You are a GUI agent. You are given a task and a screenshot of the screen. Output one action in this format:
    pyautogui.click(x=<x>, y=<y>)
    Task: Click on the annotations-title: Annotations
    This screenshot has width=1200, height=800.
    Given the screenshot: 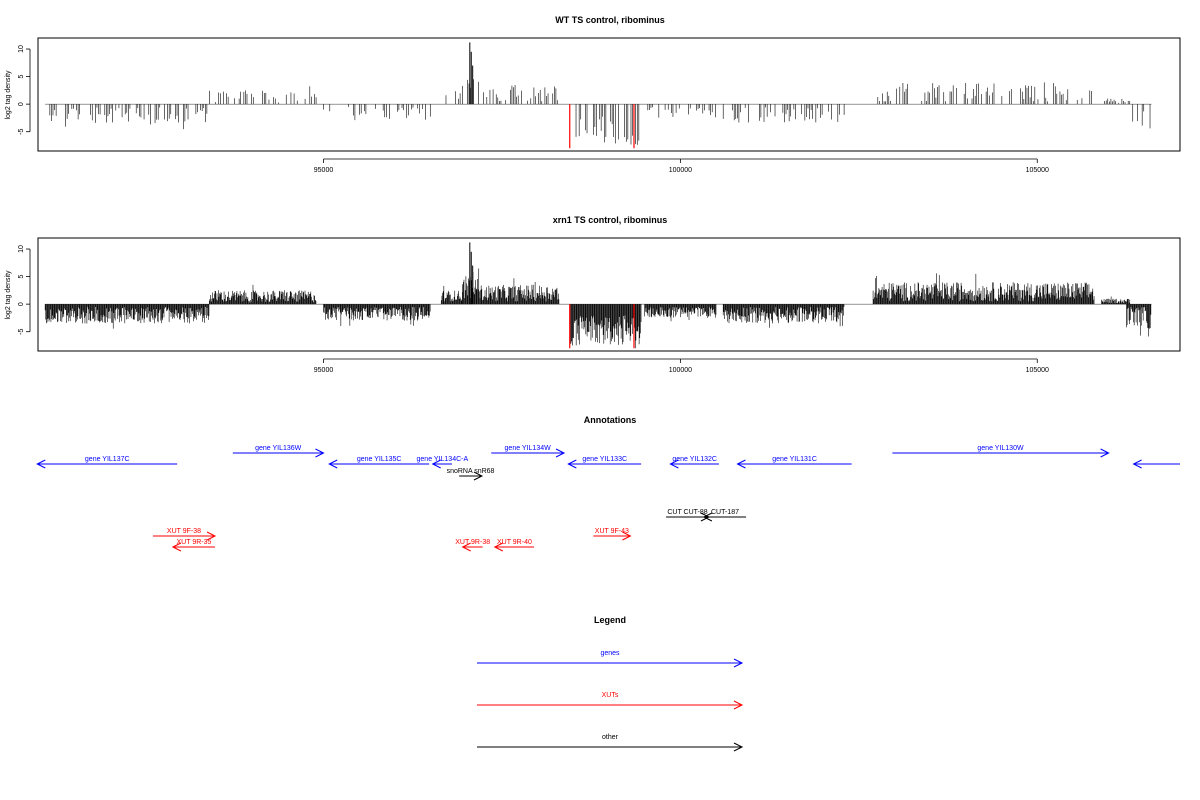 What is the action you would take?
    pyautogui.click(x=610, y=420)
    